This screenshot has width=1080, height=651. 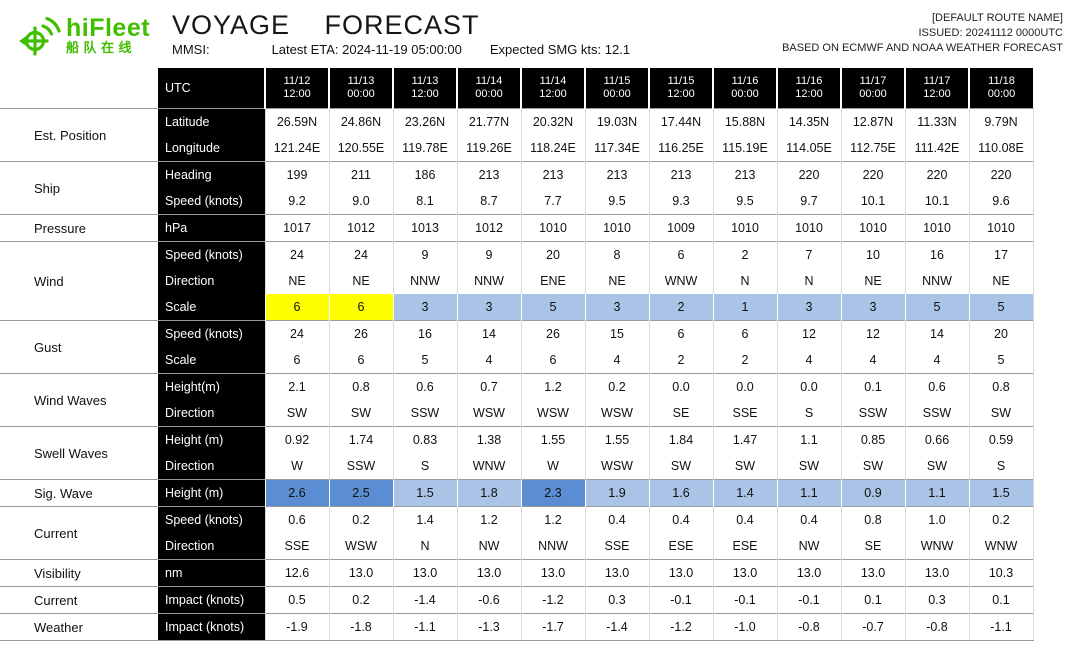 I want to click on table-row: Direction SSE WSW N NW NNW SSE ESE ESE NW SE WNW WNW, so click(x=517, y=546).